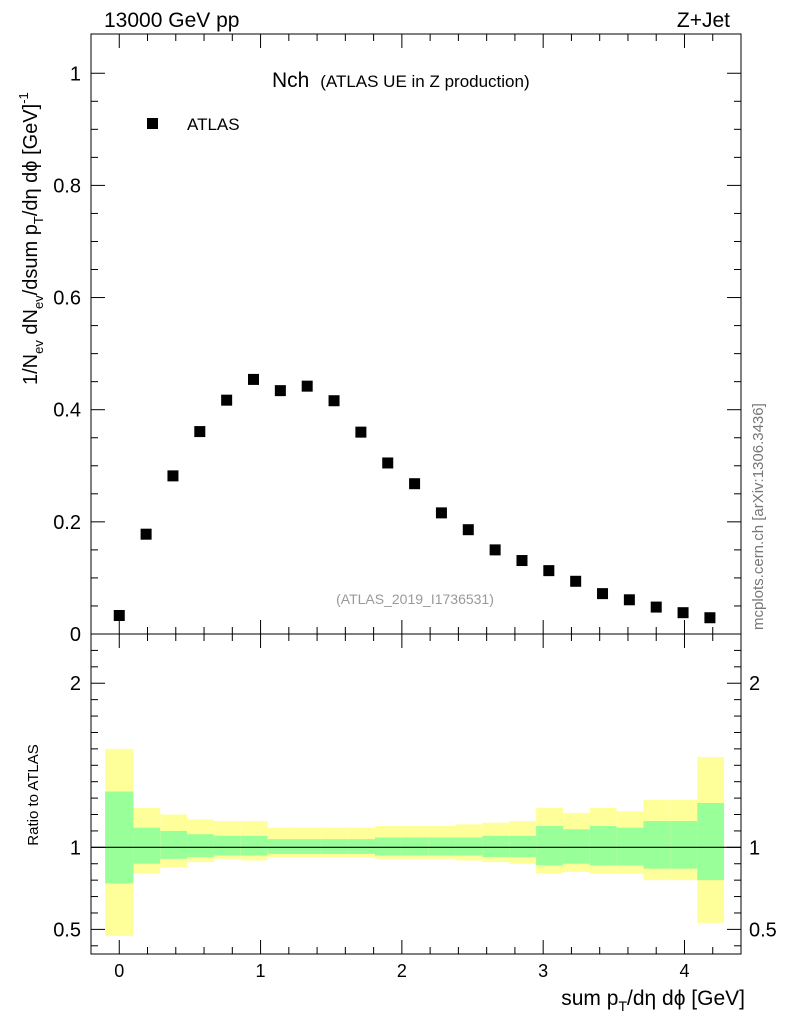  Describe the element at coordinates (763, 930) in the screenshot. I see `ratio-y-tick-label-right: 0.5` at that location.